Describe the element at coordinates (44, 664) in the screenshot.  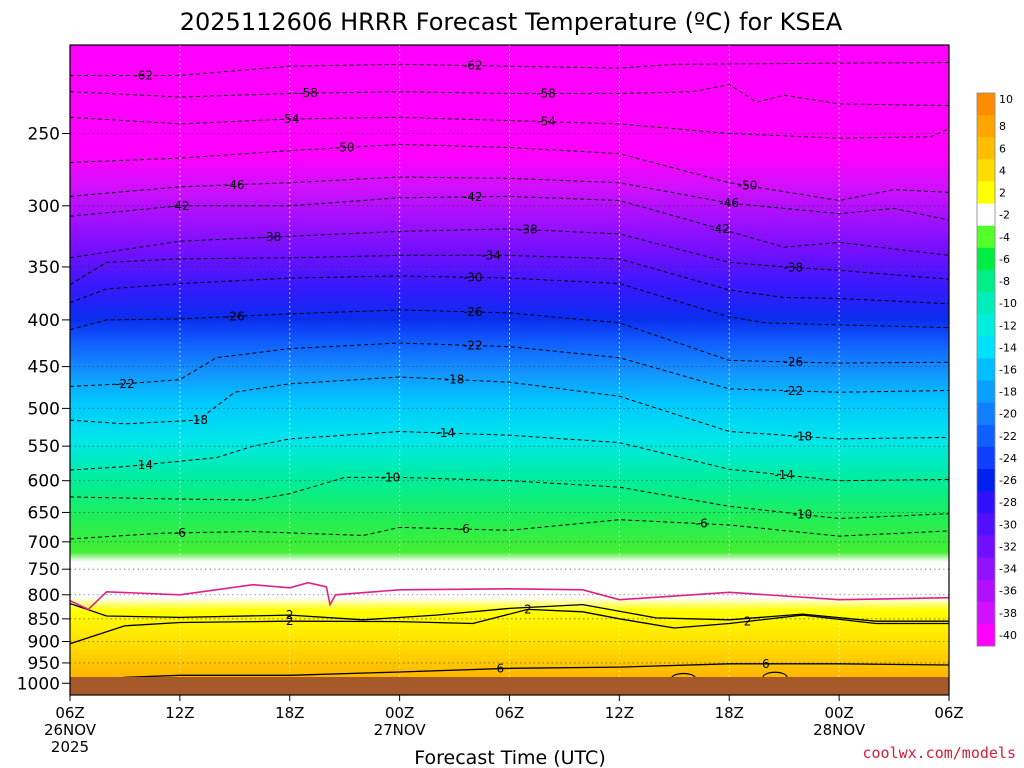
I see `y-tick-label: 950` at that location.